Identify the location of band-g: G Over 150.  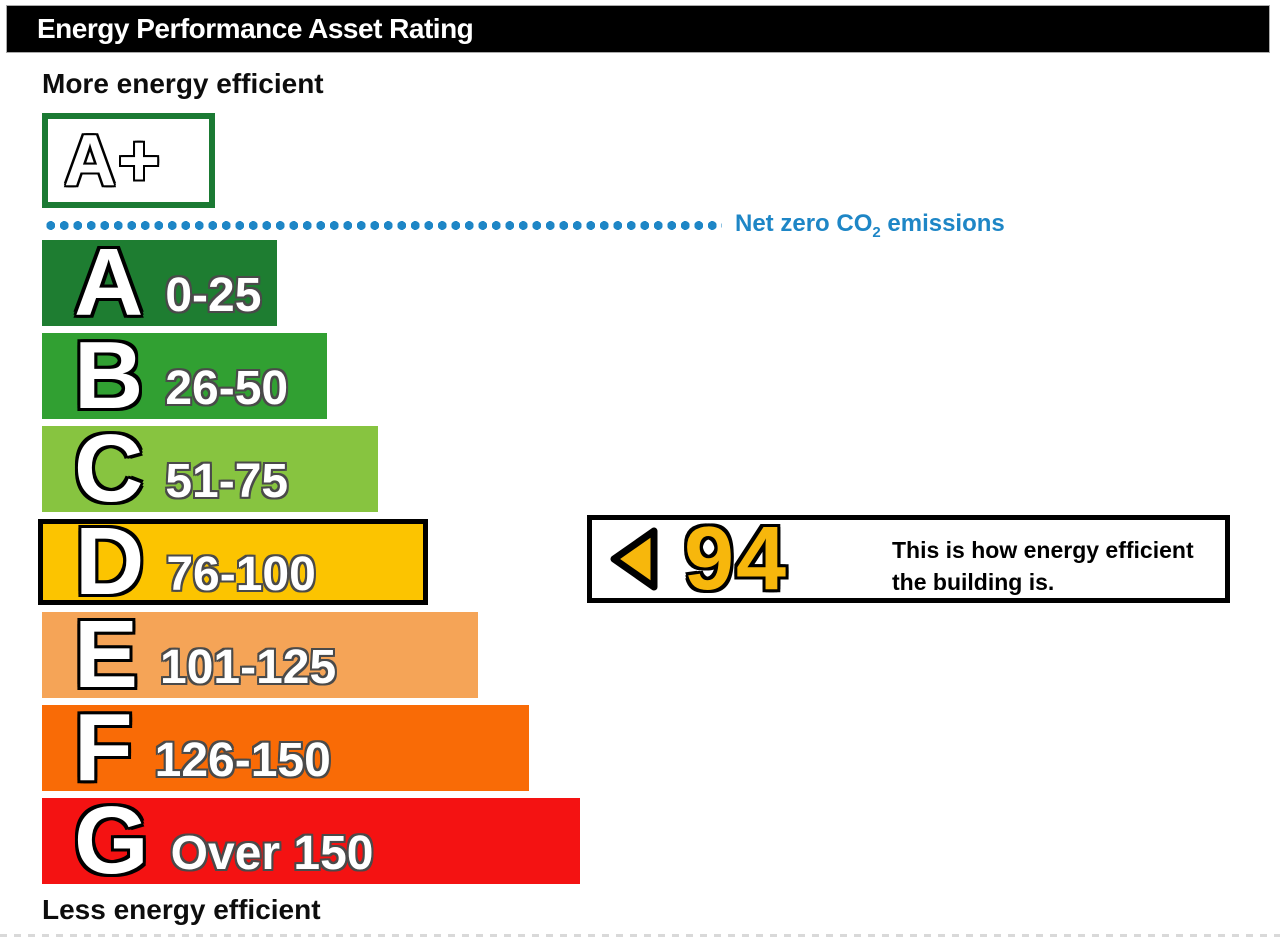
(311, 840).